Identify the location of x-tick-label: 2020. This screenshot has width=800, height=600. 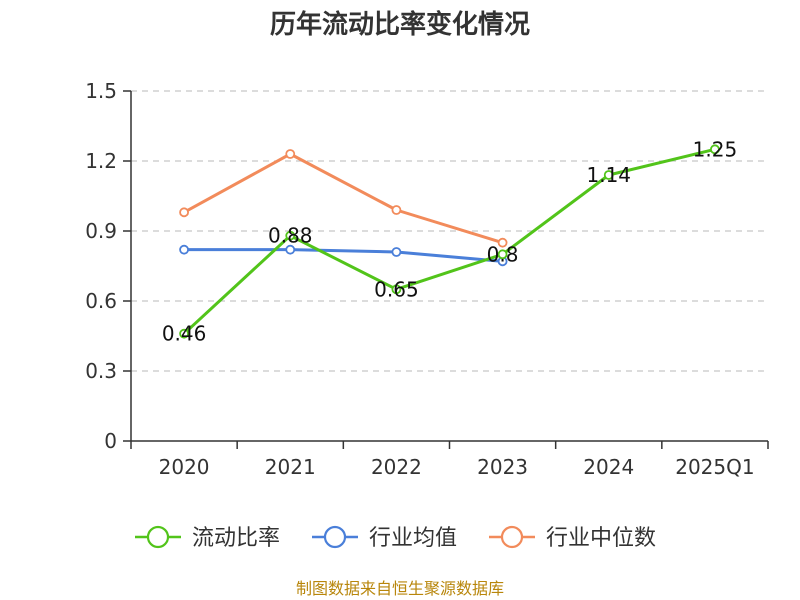
(184, 467).